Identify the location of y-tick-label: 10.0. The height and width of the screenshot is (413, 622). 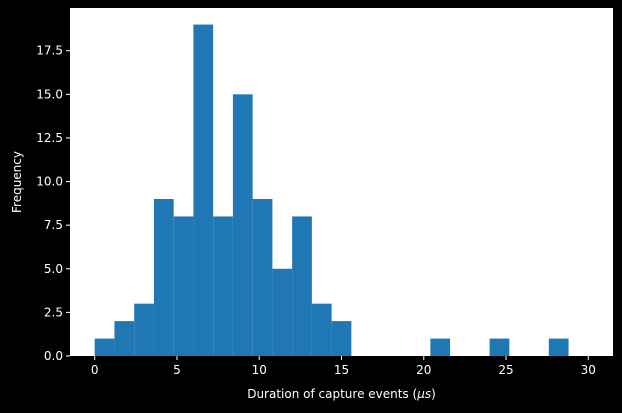
(49, 182).